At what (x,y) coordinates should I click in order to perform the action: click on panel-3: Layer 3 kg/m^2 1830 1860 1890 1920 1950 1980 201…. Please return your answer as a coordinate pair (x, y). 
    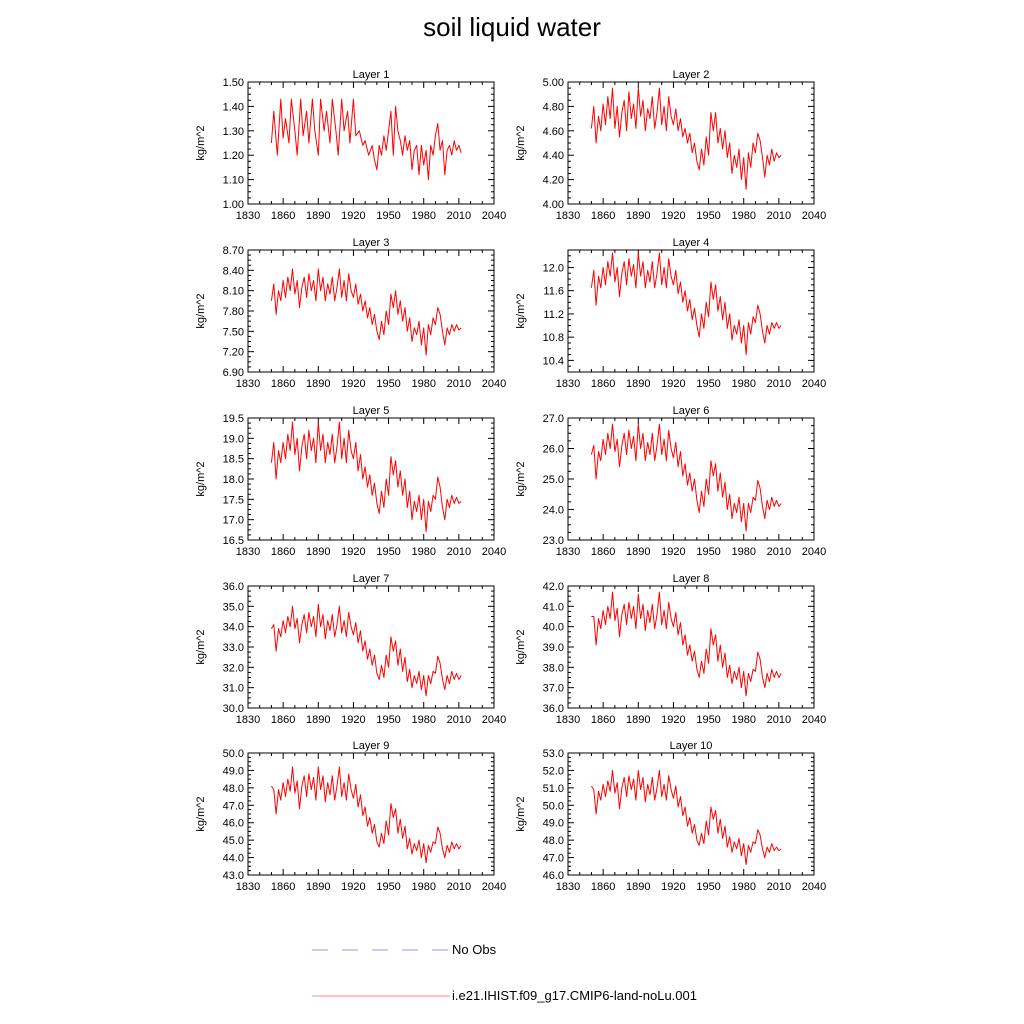
    Looking at the image, I should click on (350, 313).